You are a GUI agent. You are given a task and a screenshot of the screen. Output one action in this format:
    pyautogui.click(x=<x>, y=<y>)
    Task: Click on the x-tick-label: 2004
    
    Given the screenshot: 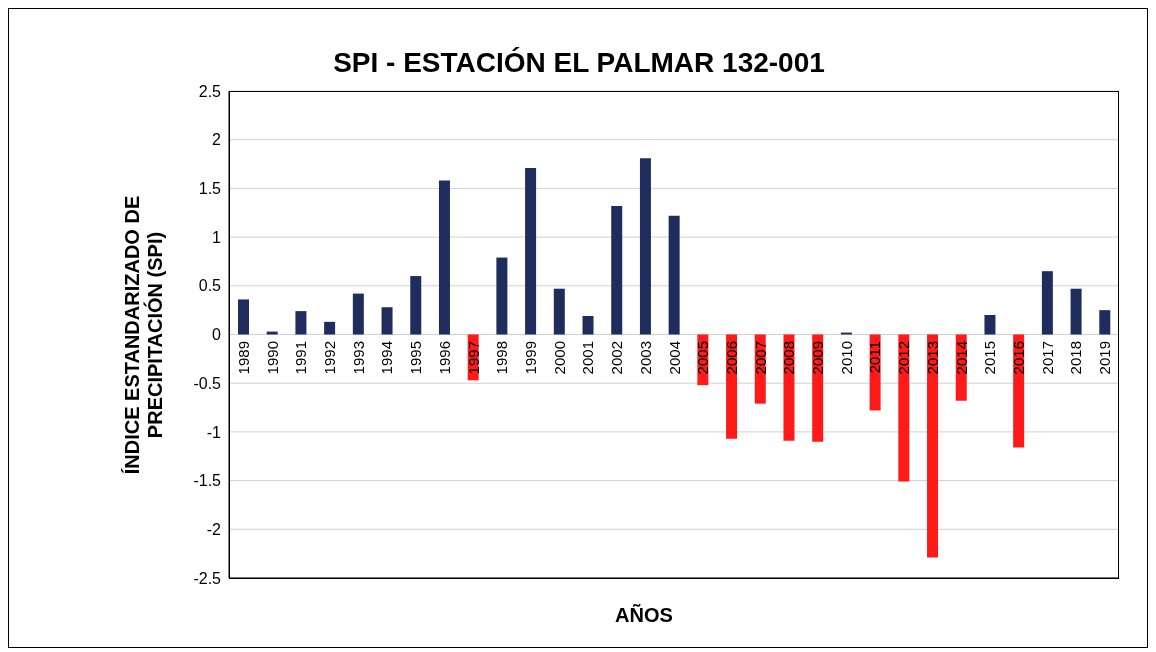 What is the action you would take?
    pyautogui.click(x=674, y=358)
    